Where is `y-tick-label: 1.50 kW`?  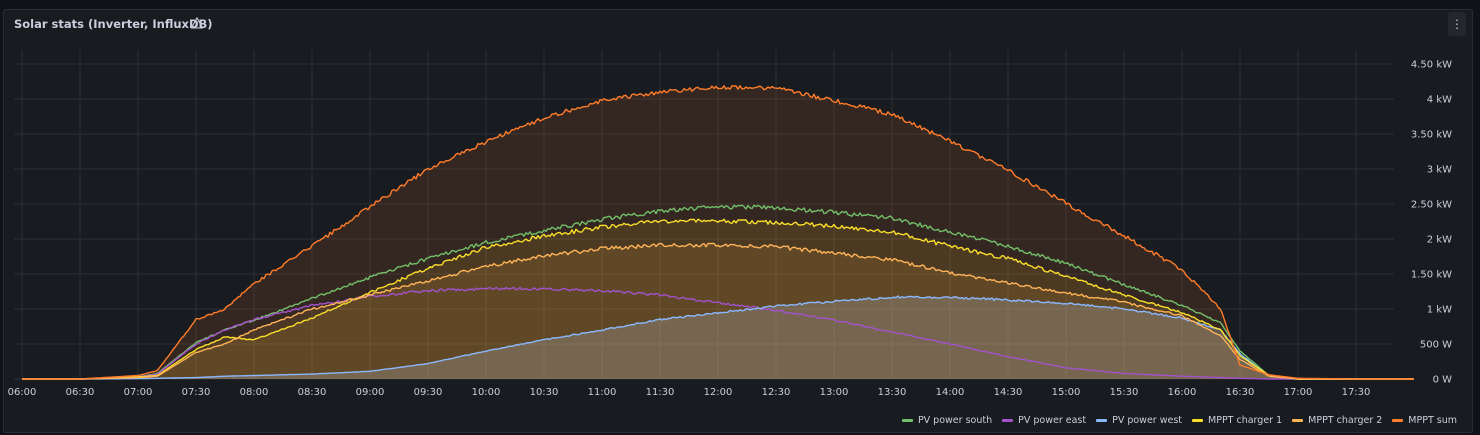
y-tick-label: 1.50 kW is located at coordinates (1431, 275).